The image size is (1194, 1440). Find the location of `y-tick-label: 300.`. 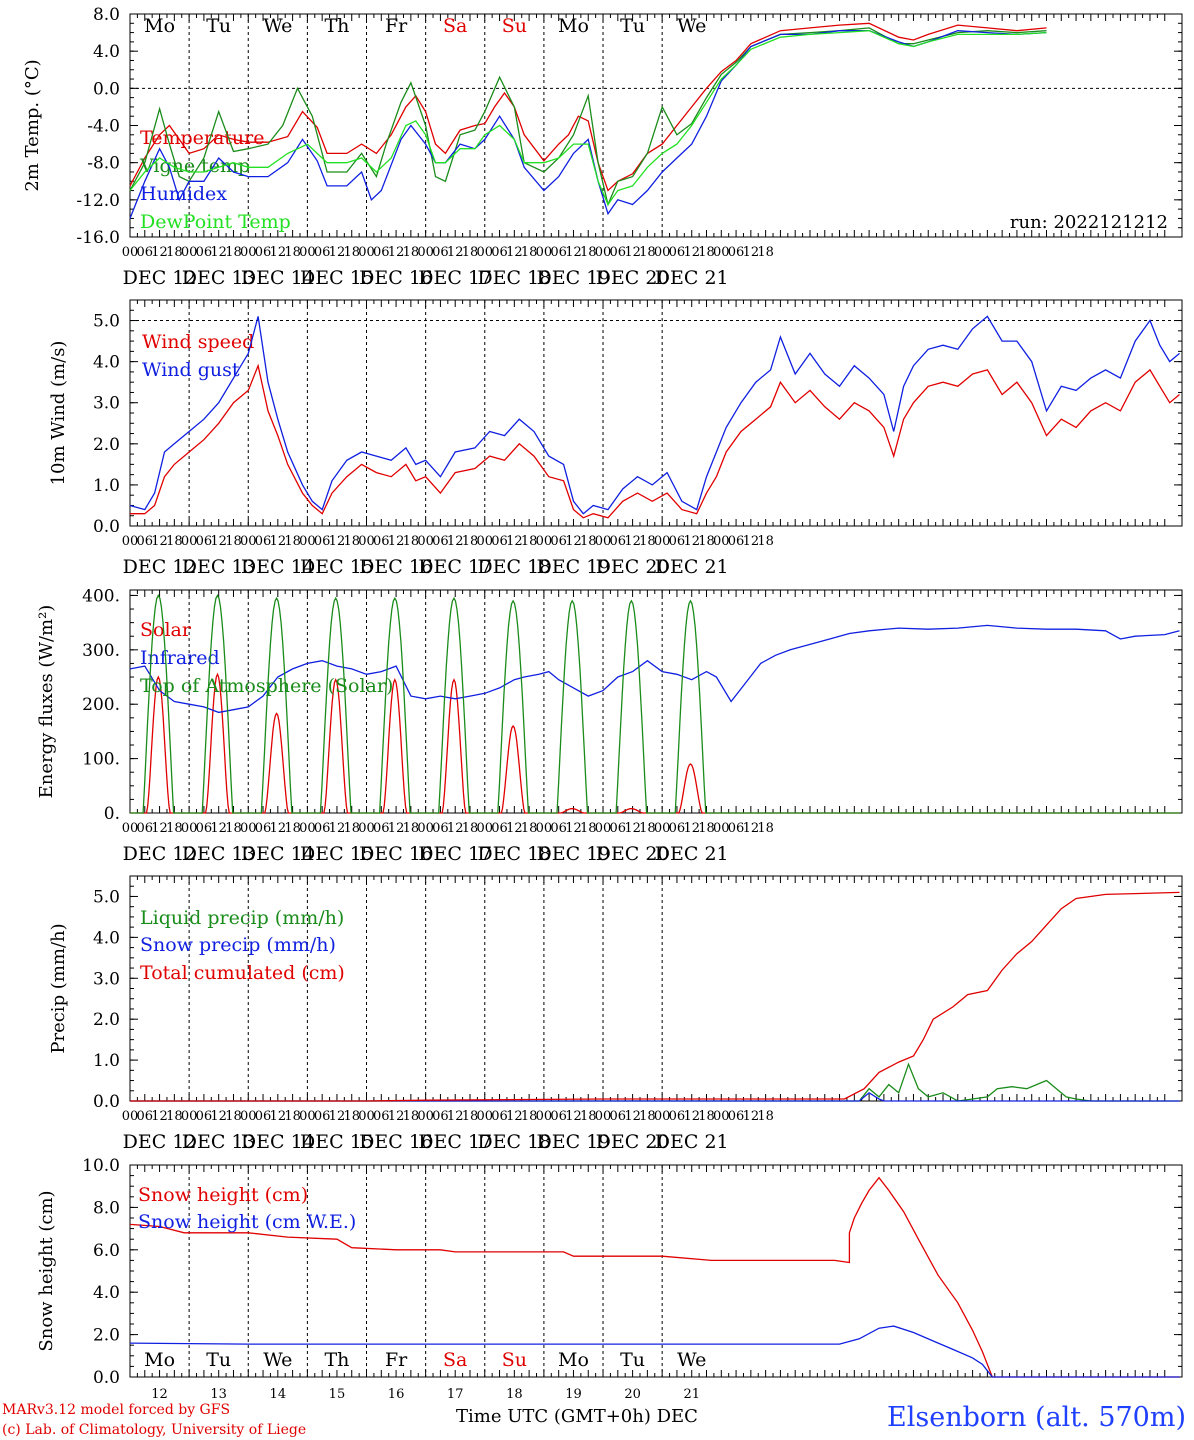

y-tick-label: 300. is located at coordinates (101, 651).